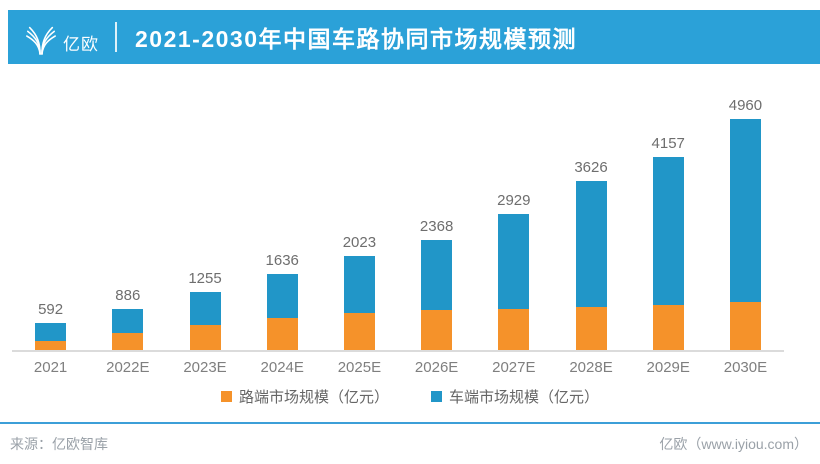 The width and height of the screenshot is (820, 464). Describe the element at coordinates (127, 221) in the screenshot. I see `bar-group: 886` at that location.